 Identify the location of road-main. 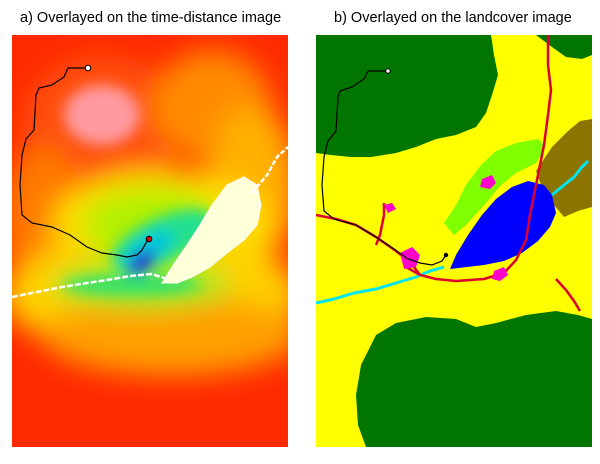
(479, 159).